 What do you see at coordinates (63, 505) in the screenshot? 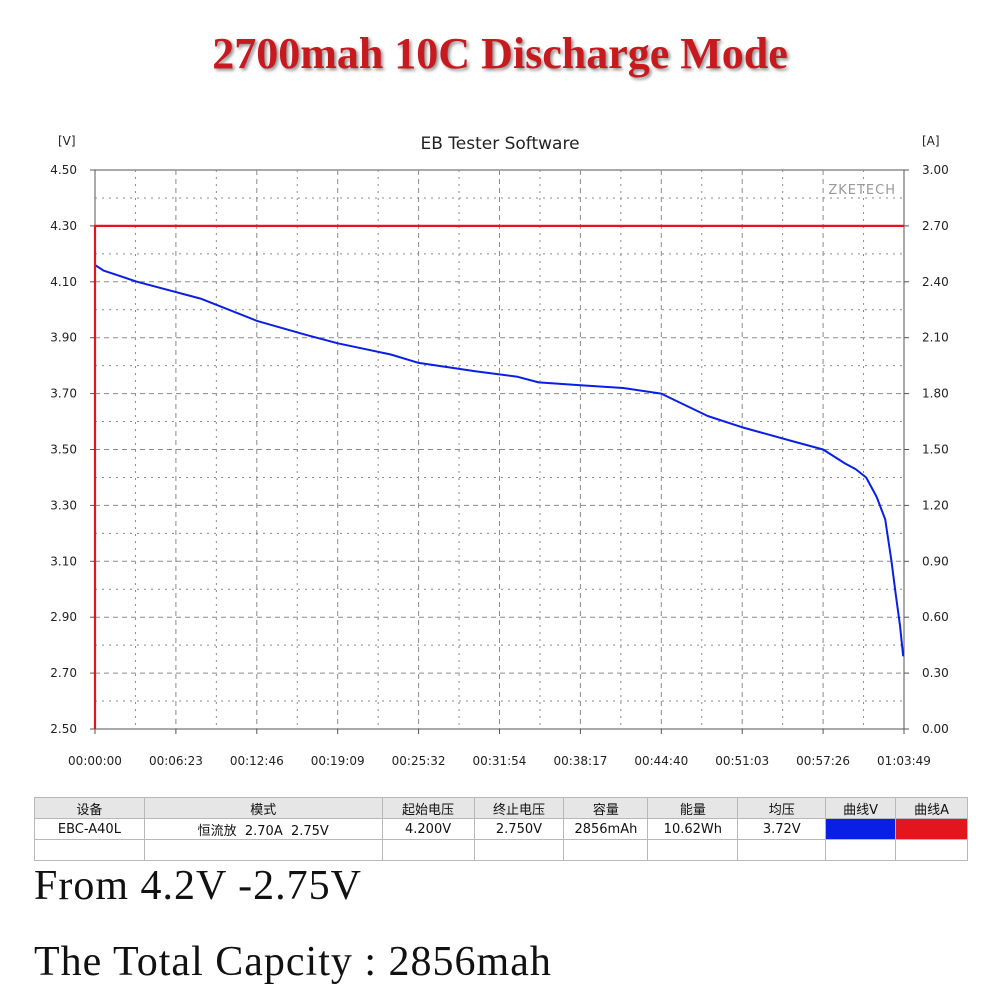
I see `left-tick-label: 3.30` at bounding box center [63, 505].